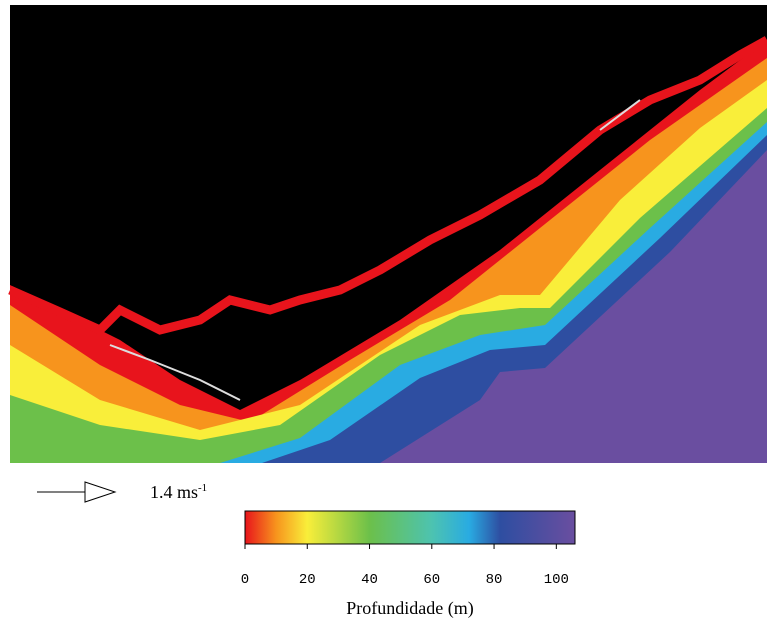 This screenshot has width=767, height=624. Describe the element at coordinates (100, 492) in the screenshot. I see `arrow-head` at that location.